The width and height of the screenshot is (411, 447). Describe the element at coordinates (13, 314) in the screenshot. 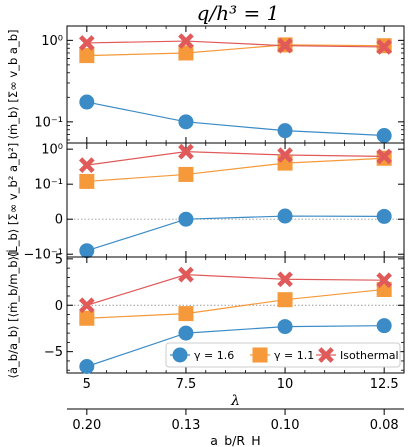

I see `y-axis-label-3: ⟨ȧ_b/a_b⟩ [⟨ṁ_b/m_b⟩]` at that location.